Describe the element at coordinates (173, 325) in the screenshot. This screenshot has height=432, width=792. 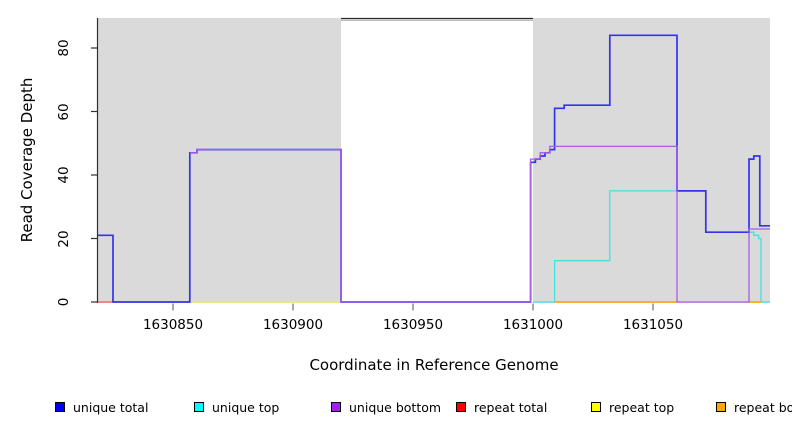
I see `x-tick-label: 1630850` at that location.